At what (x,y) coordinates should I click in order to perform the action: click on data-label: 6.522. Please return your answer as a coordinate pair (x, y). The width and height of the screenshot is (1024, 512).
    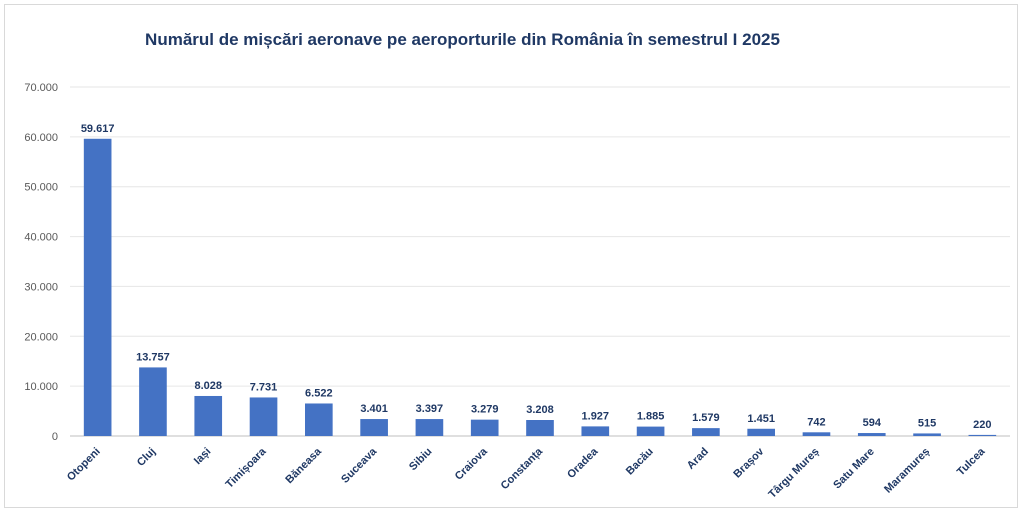
    Looking at the image, I should click on (319, 393).